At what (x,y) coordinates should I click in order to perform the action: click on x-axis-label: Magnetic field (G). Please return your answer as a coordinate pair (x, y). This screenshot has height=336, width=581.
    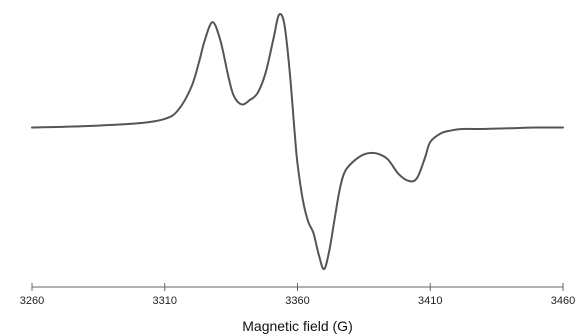
    Looking at the image, I should click on (297, 326).